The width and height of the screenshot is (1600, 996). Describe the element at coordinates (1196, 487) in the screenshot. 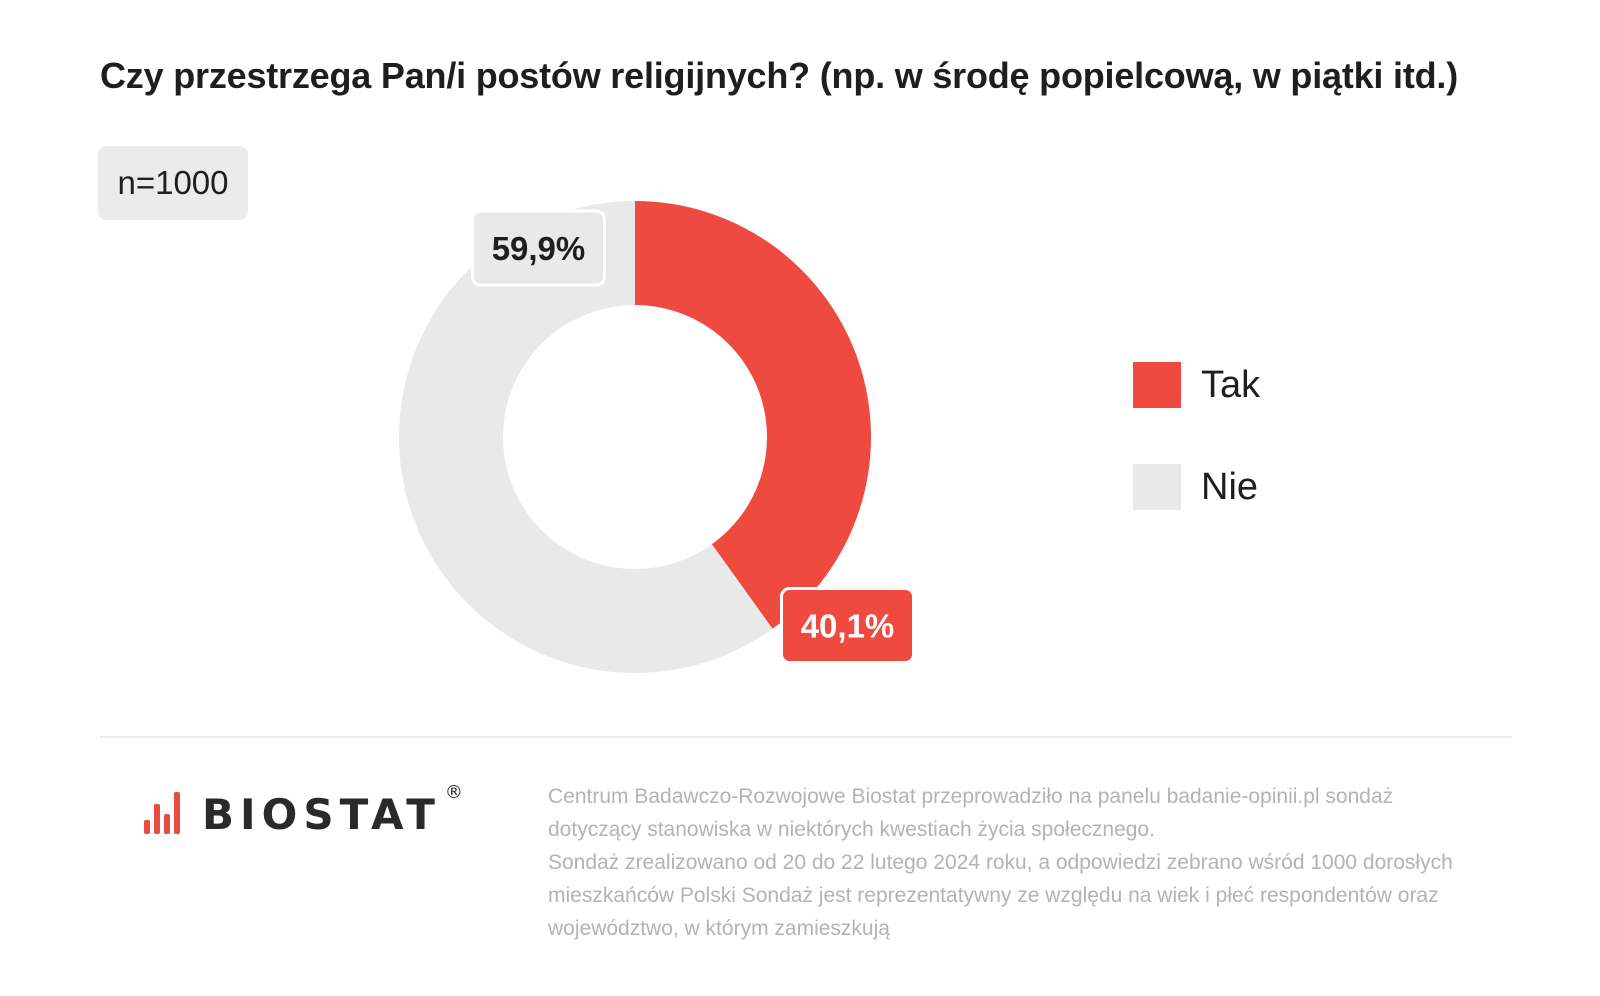

I see `legend-item-nie: Nie` at that location.